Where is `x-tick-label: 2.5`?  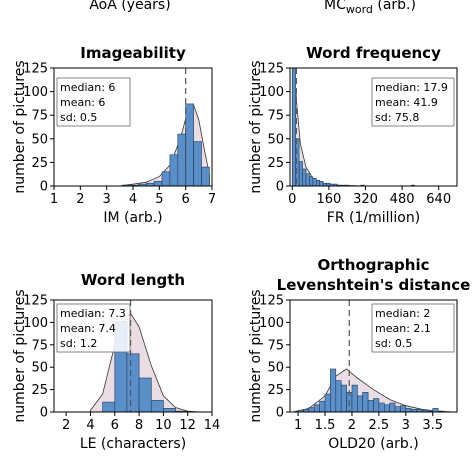 x-tick-label: 2.5 is located at coordinates (379, 425).